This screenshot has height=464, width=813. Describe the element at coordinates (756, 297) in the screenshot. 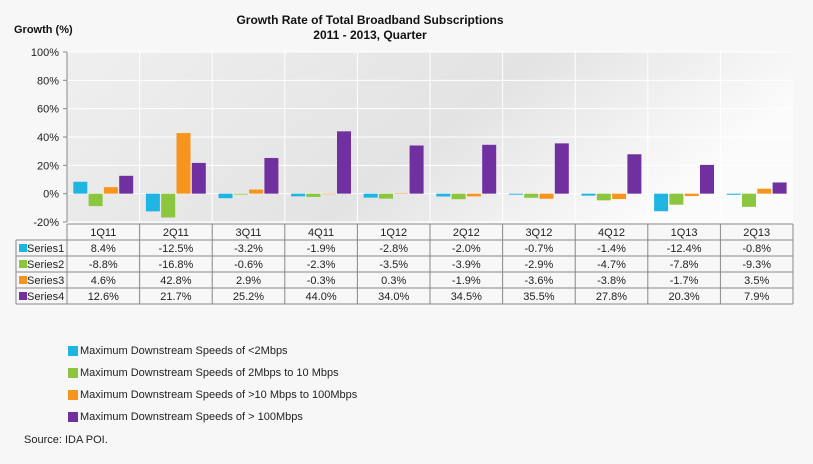

I see `data-label: 7.9%` at that location.